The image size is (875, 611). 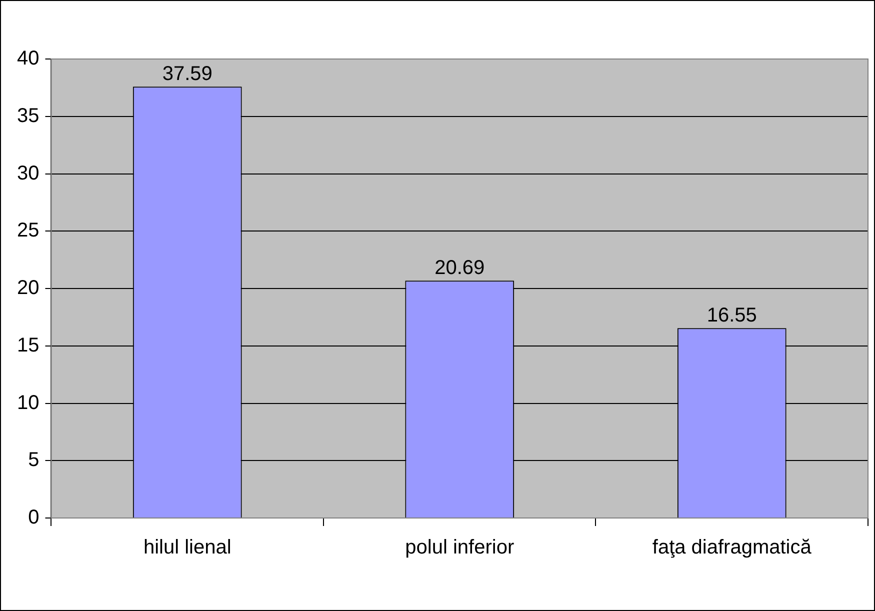 I want to click on x-tick-label: hilul lienal, so click(x=187, y=547).